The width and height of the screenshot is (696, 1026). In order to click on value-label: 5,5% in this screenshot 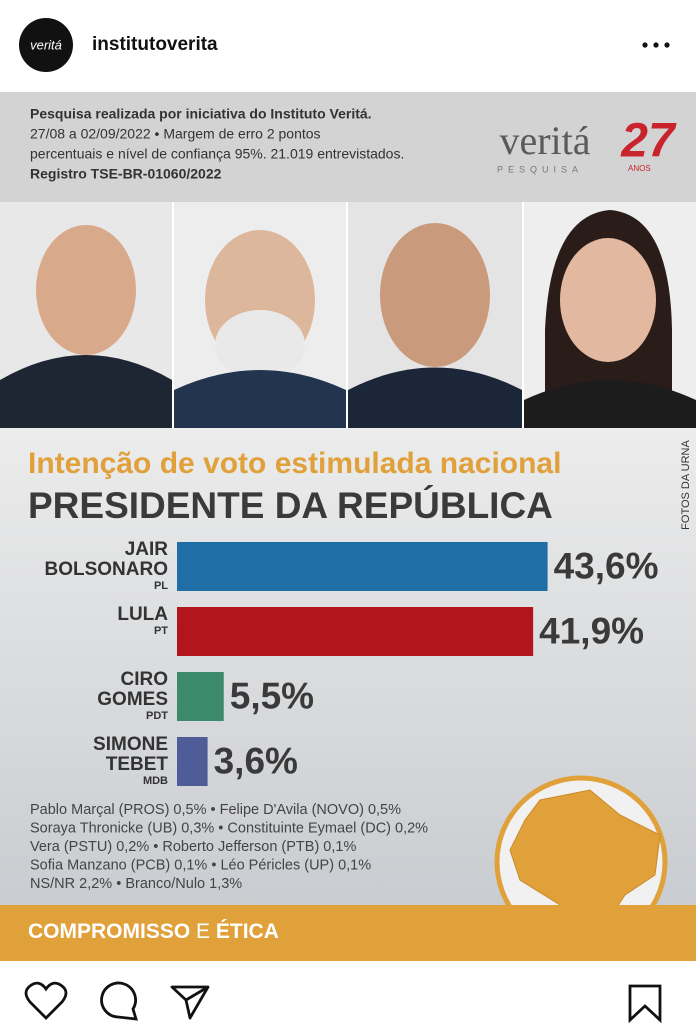, I will do `click(272, 695)`.